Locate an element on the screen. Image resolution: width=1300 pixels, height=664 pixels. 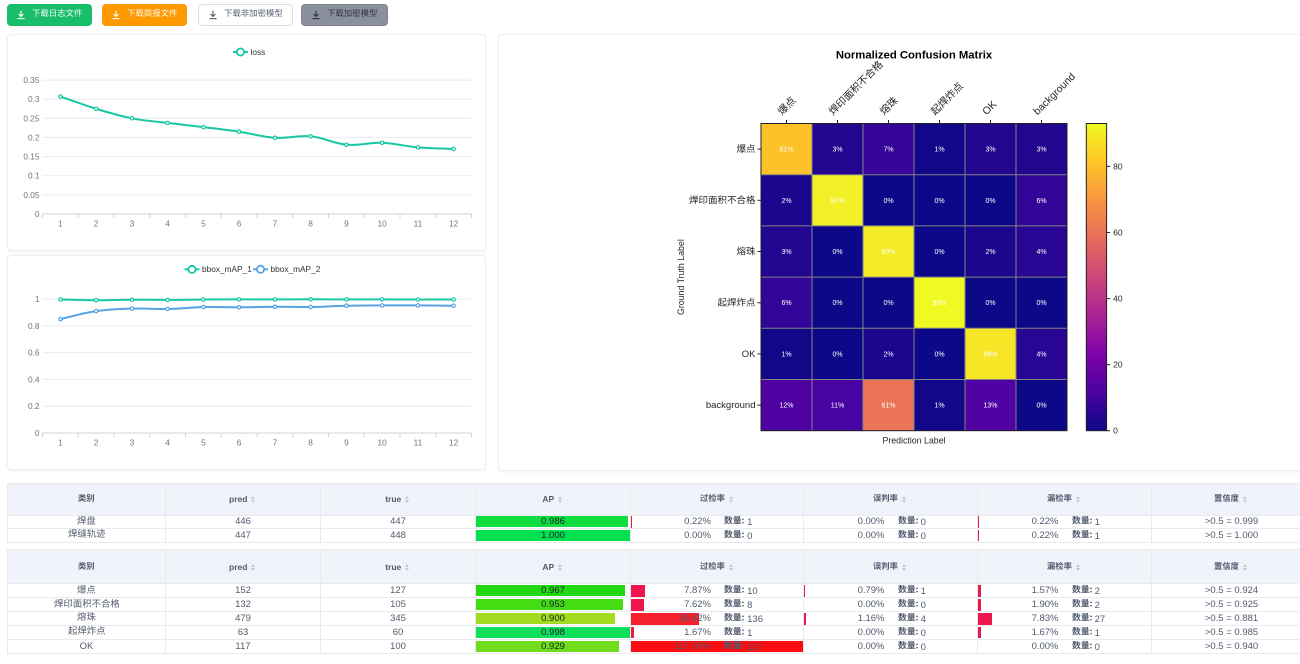
svg-text: 0.15 is located at coordinates (31, 157).